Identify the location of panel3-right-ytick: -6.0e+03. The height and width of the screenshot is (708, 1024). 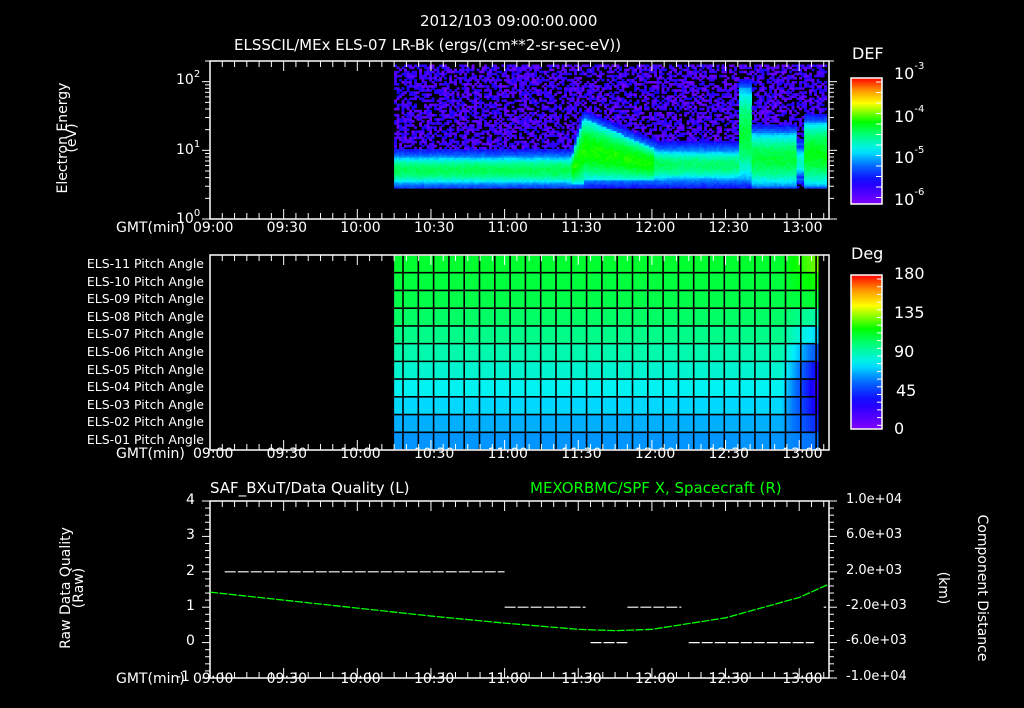
(876, 640).